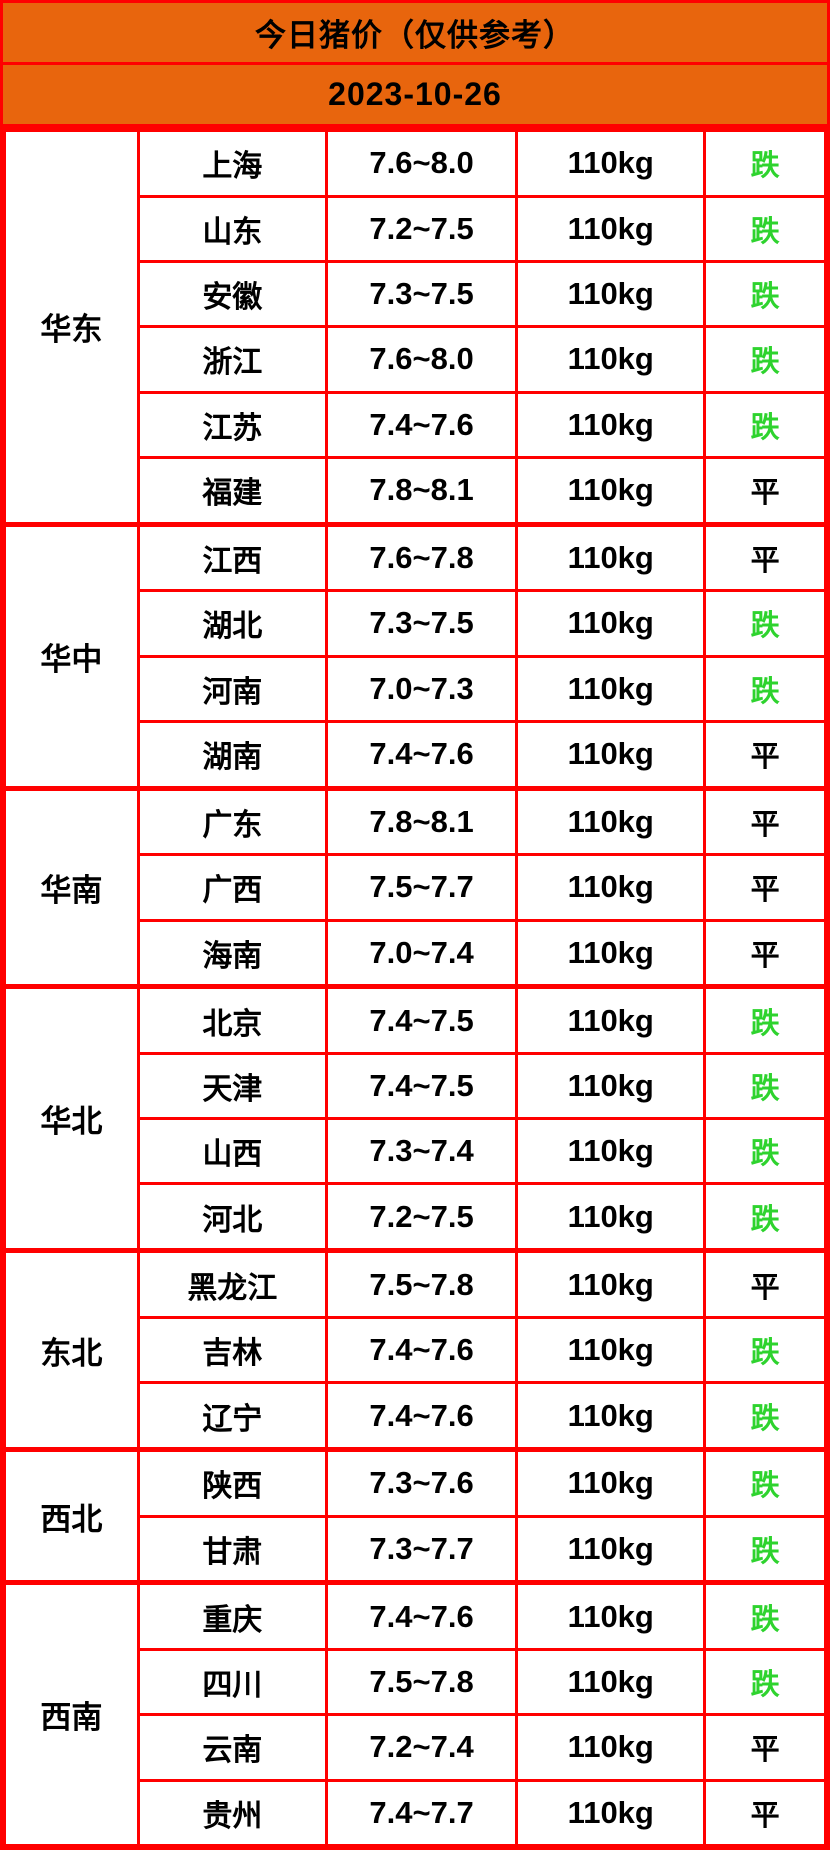  Describe the element at coordinates (421, 887) in the screenshot. I see `price-range-cell: 7.5~7.7` at that location.